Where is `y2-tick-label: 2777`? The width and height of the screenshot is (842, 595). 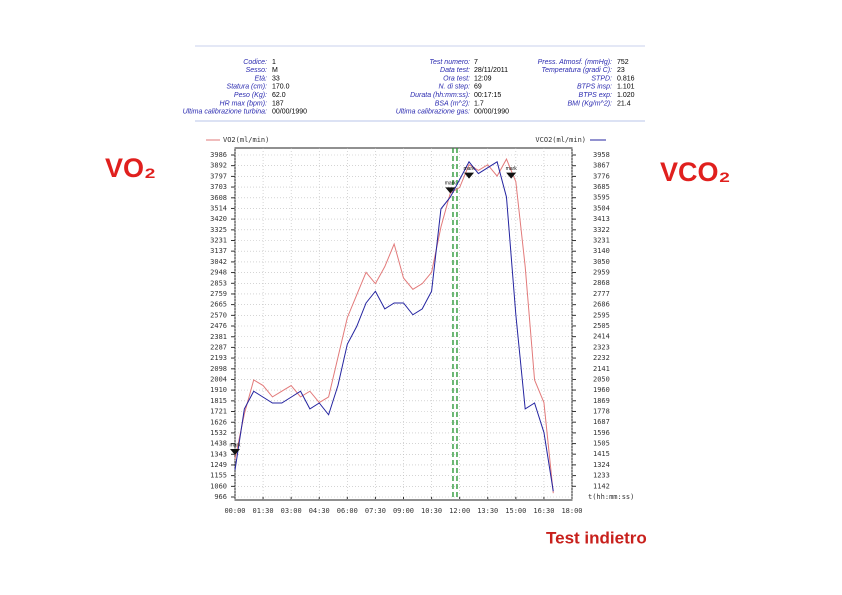 y2-tick-label: 2777 is located at coordinates (601, 294).